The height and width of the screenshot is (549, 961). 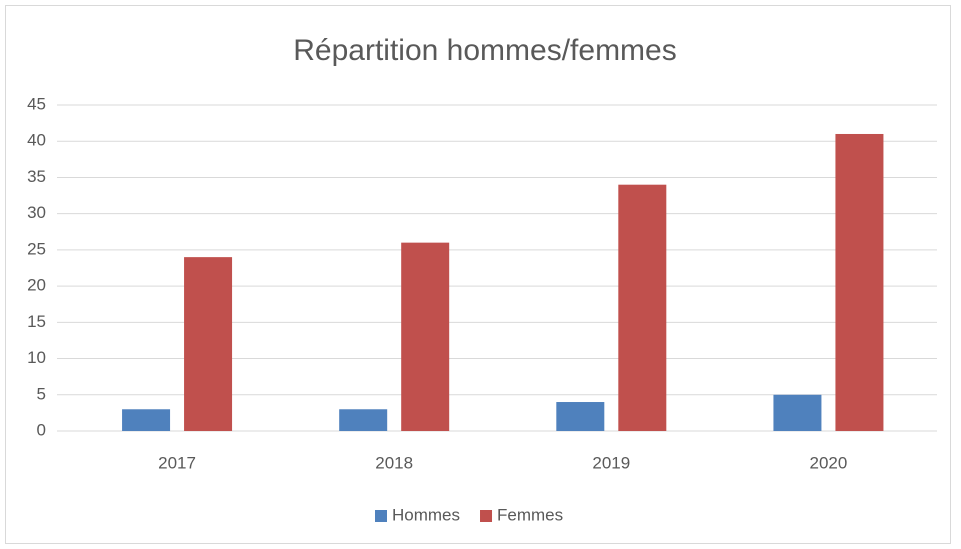 What do you see at coordinates (36, 103) in the screenshot?
I see `y-tick-label: 45` at bounding box center [36, 103].